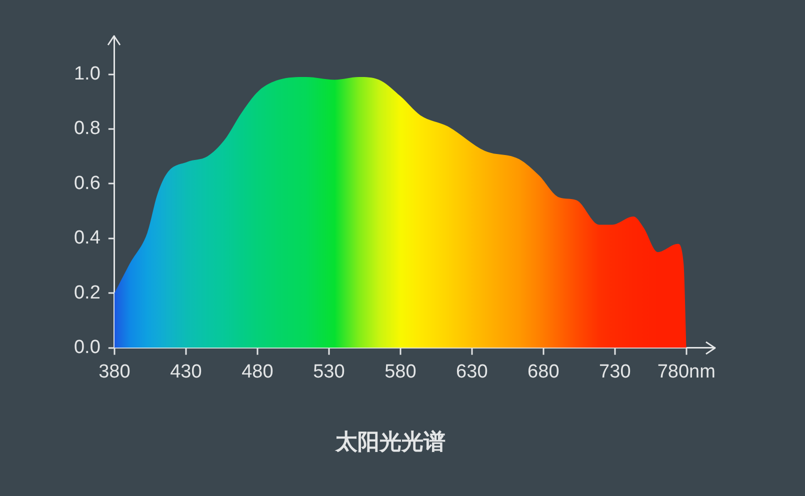 Image resolution: width=805 pixels, height=496 pixels. Describe the element at coordinates (544, 371) in the screenshot. I see `x-tick-label: 680` at that location.